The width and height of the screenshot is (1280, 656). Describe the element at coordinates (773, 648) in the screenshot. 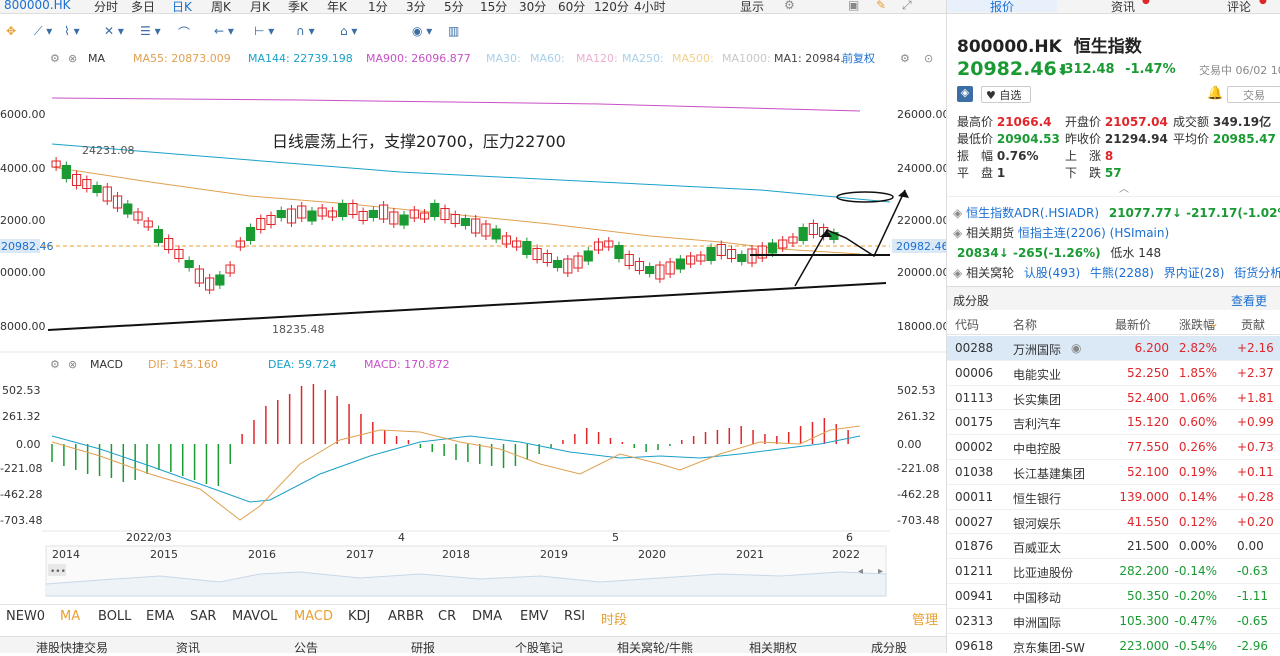

I see `footer-options: 相关期权` at that location.